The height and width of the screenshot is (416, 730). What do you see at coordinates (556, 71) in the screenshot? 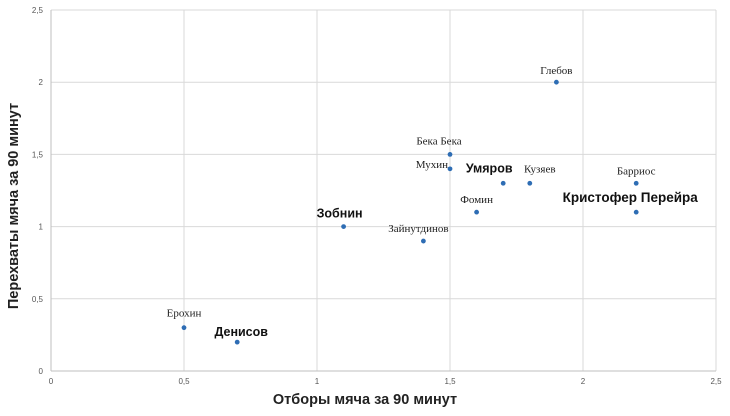
I see `data-label: Глебов` at bounding box center [556, 71].